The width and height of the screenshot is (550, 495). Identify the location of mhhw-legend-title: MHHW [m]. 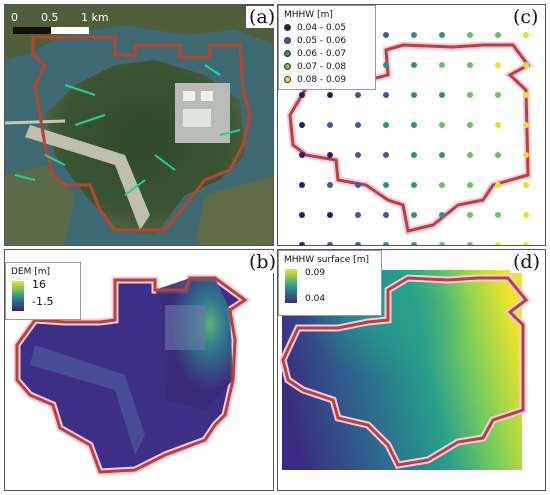
(308, 15).